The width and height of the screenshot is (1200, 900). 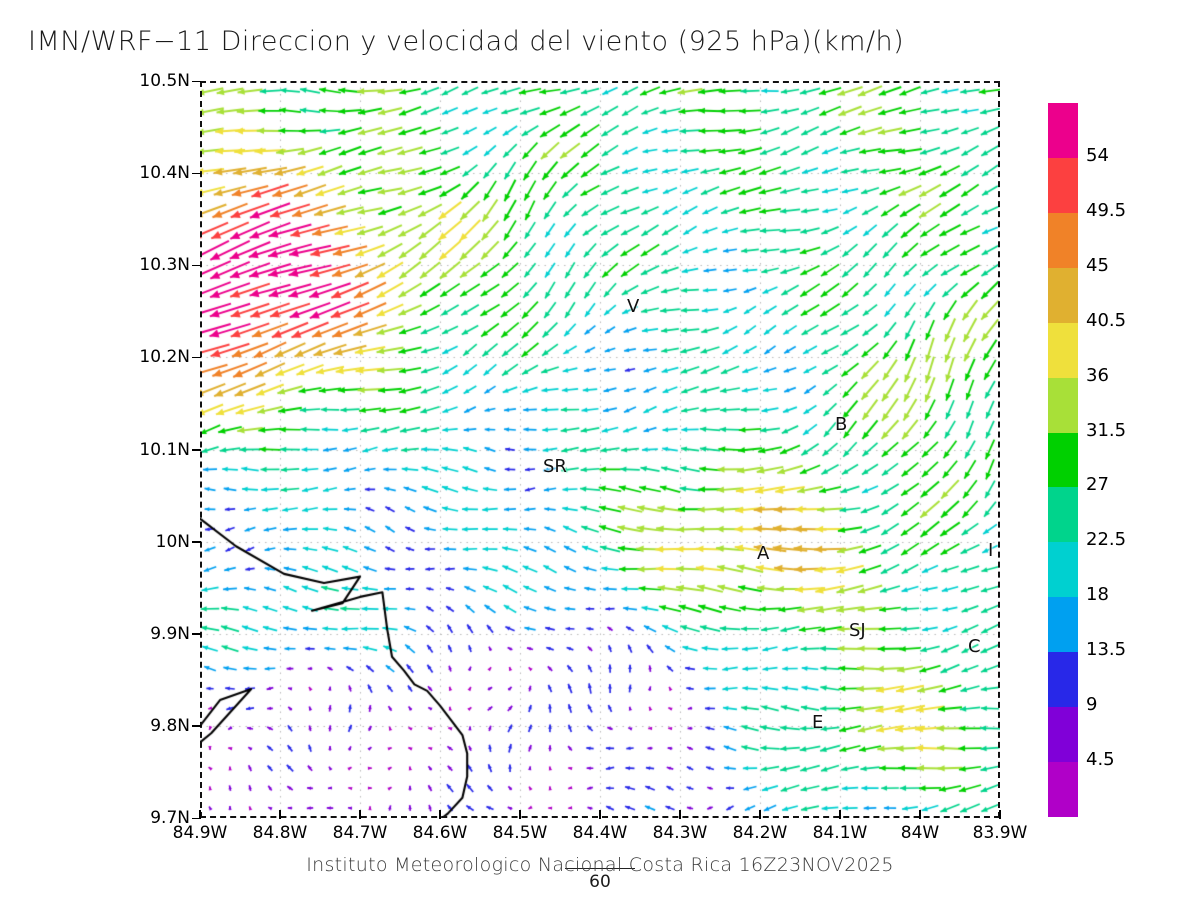 I want to click on map-label-sr: SR, so click(x=555, y=466).